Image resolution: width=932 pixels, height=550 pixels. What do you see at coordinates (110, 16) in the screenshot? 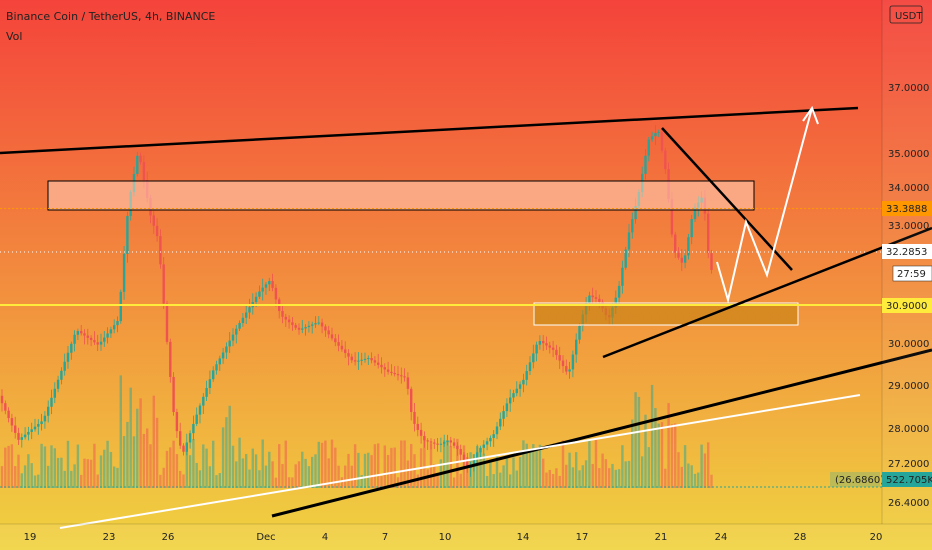
I see `symbol-title: Binance Coin / TetherUS, 4h, BINANCE` at bounding box center [110, 16].